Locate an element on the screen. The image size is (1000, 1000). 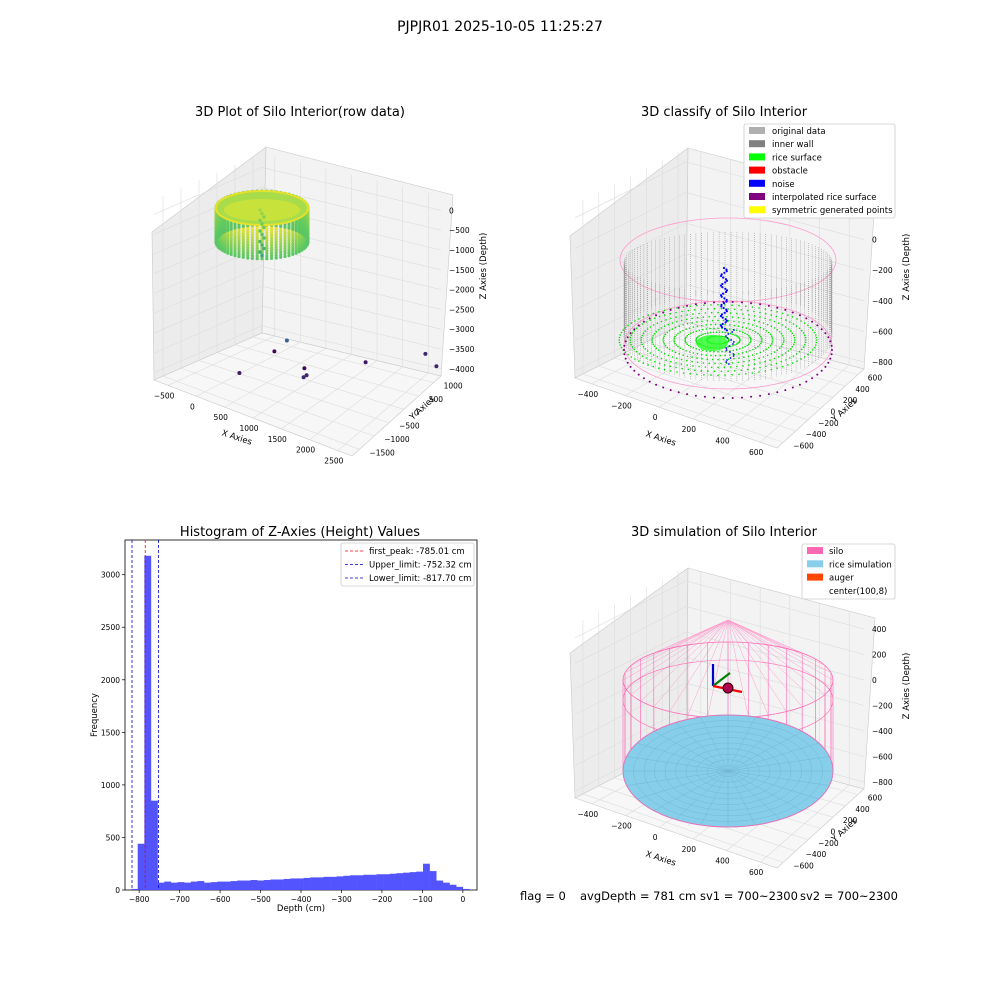
y-tick-label: −1500 is located at coordinates (382, 452).